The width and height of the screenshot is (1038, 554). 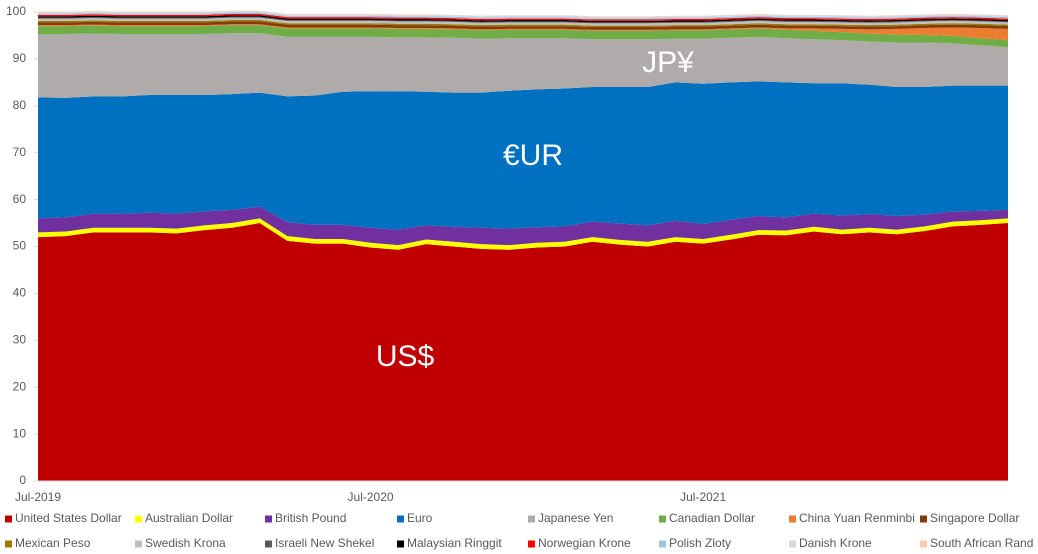 What do you see at coordinates (20, 199) in the screenshot?
I see `y-tick-label: 60` at bounding box center [20, 199].